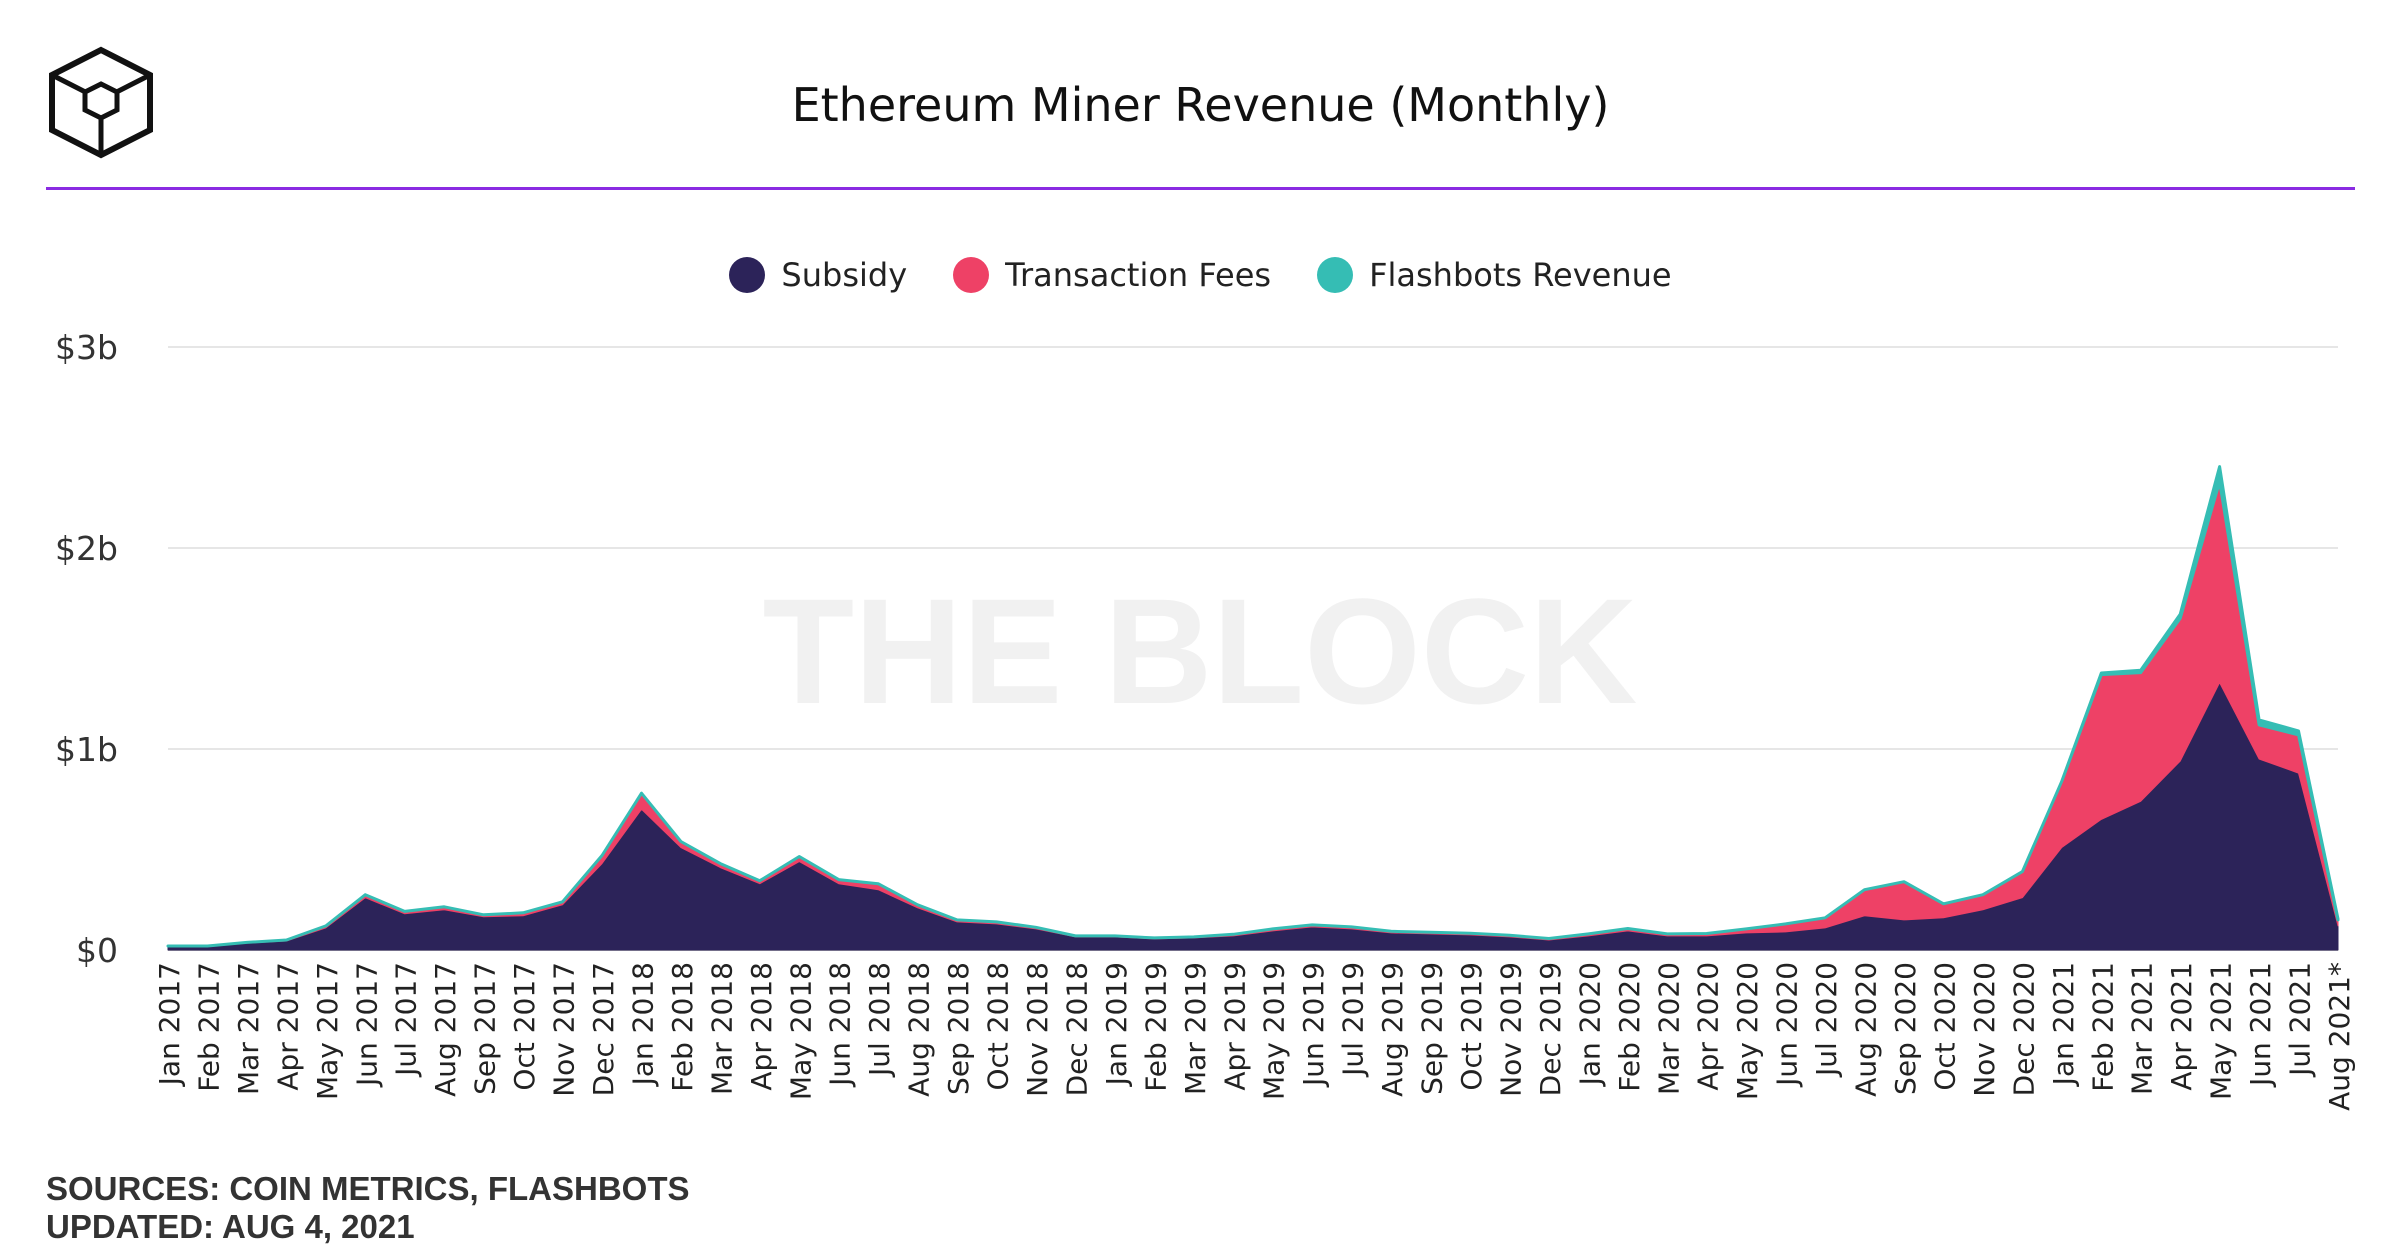 The height and width of the screenshot is (1260, 2401). I want to click on x-tick-label: Jul 2020, so click(1826, 1020).